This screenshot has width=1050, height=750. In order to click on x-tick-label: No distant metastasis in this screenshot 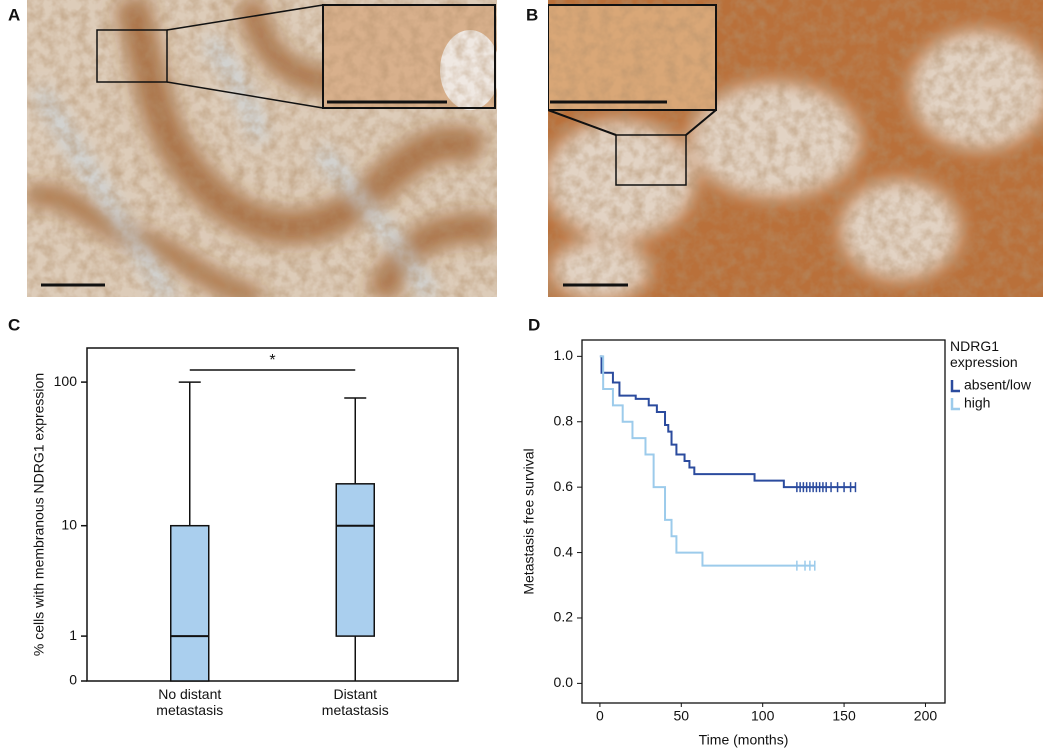, I will do `click(190, 702)`.